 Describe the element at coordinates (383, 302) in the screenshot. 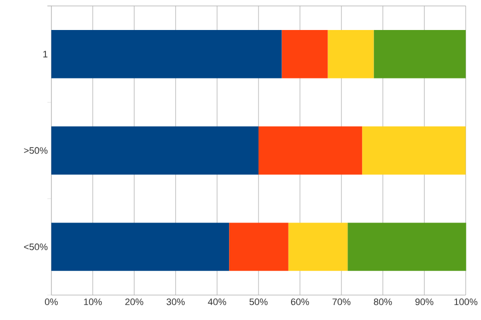

I see `x-tick-label: 80%` at that location.